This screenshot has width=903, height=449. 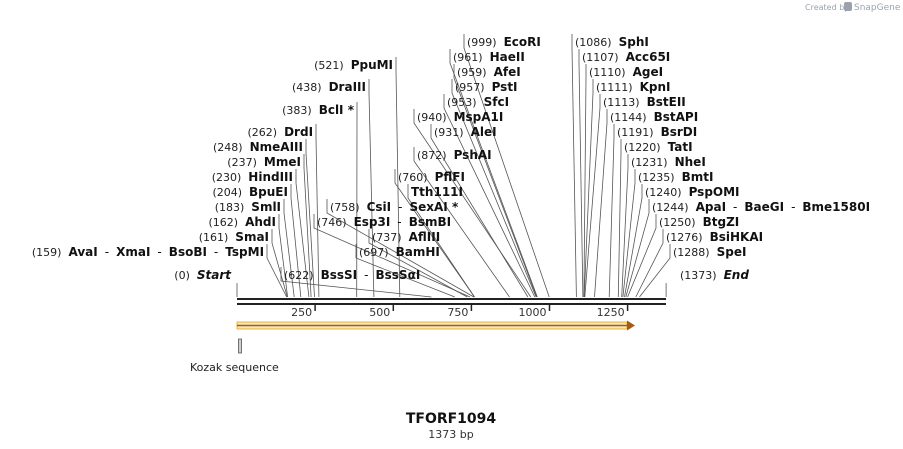 What do you see at coordinates (732, 252) in the screenshot?
I see `enzyme-name: SpeI` at bounding box center [732, 252].